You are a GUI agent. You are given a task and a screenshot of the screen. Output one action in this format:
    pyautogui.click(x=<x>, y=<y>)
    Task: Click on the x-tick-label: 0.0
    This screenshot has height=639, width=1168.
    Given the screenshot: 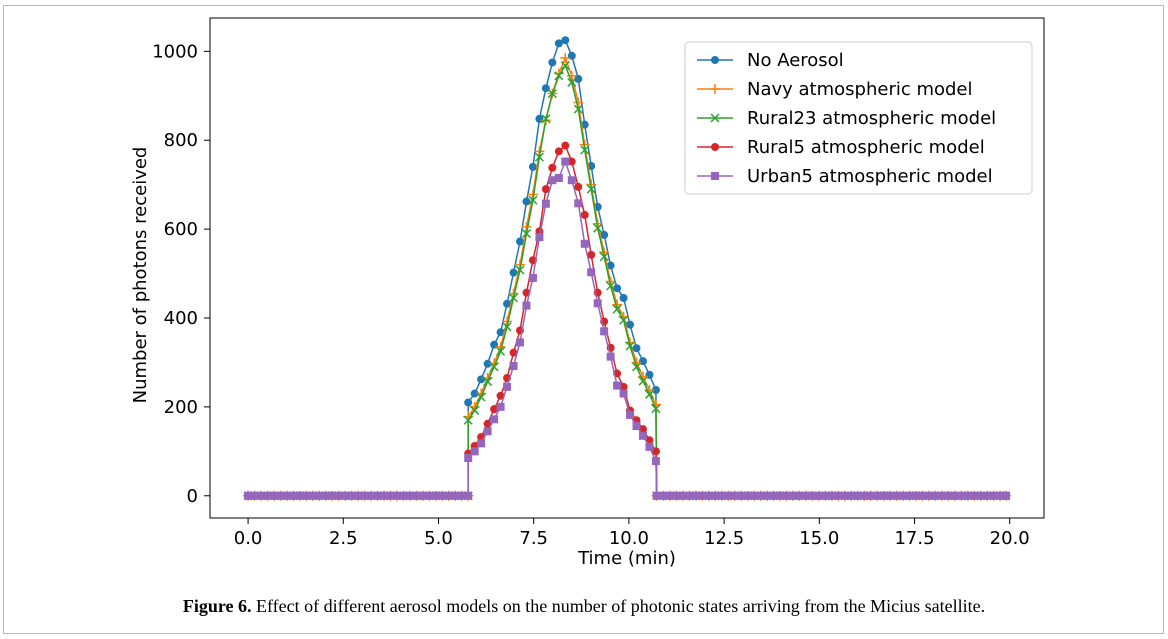 What is the action you would take?
    pyautogui.click(x=248, y=538)
    